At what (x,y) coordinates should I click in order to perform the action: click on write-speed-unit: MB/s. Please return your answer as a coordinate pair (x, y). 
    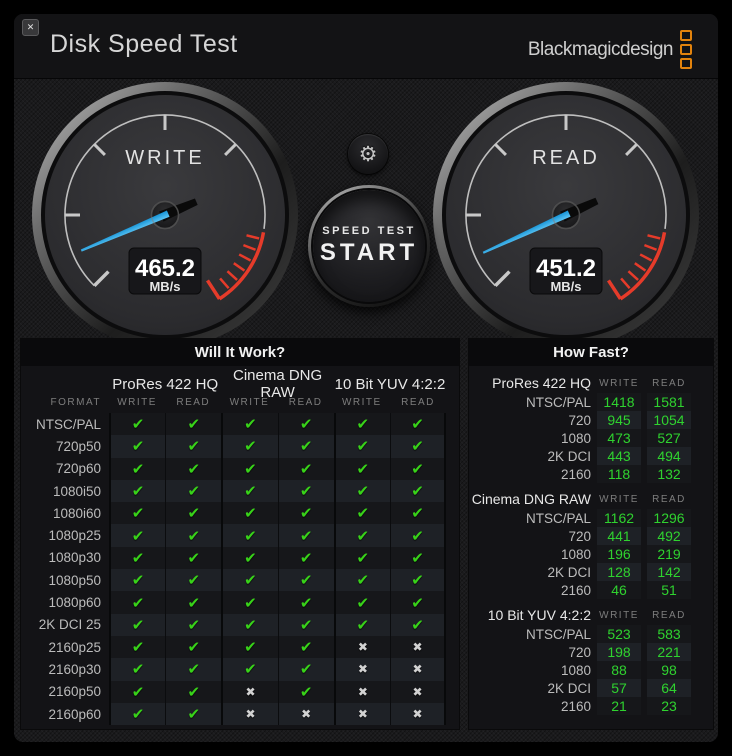
    Looking at the image, I should click on (164, 286).